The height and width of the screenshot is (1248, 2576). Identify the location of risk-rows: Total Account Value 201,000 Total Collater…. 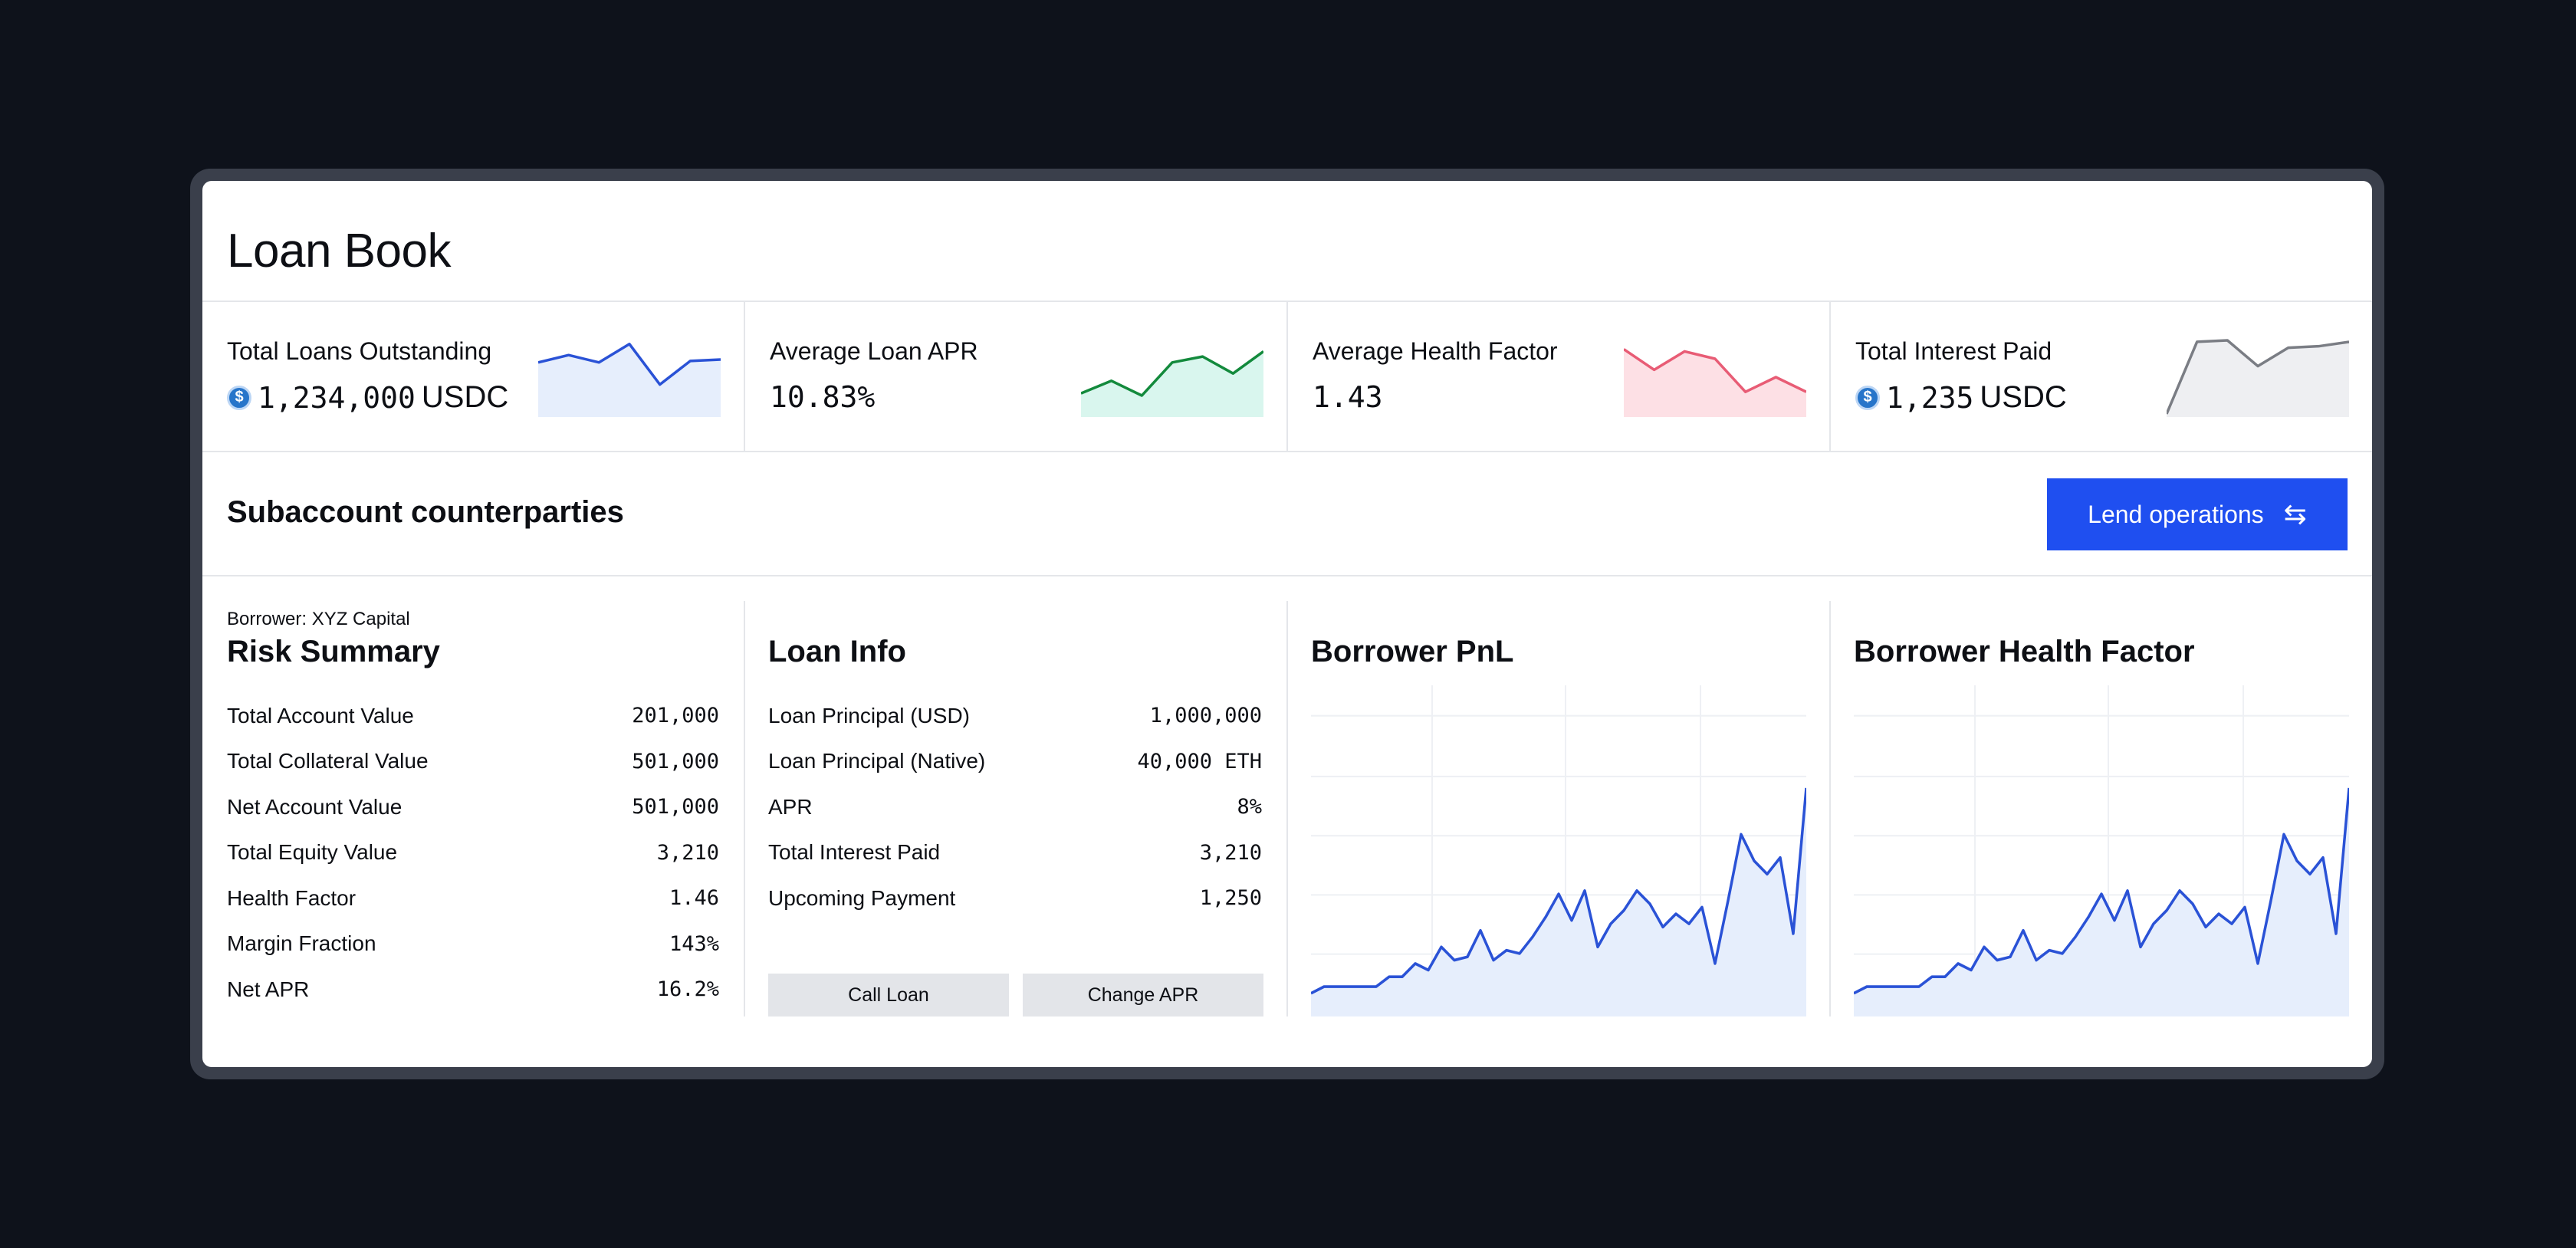
(473, 853).